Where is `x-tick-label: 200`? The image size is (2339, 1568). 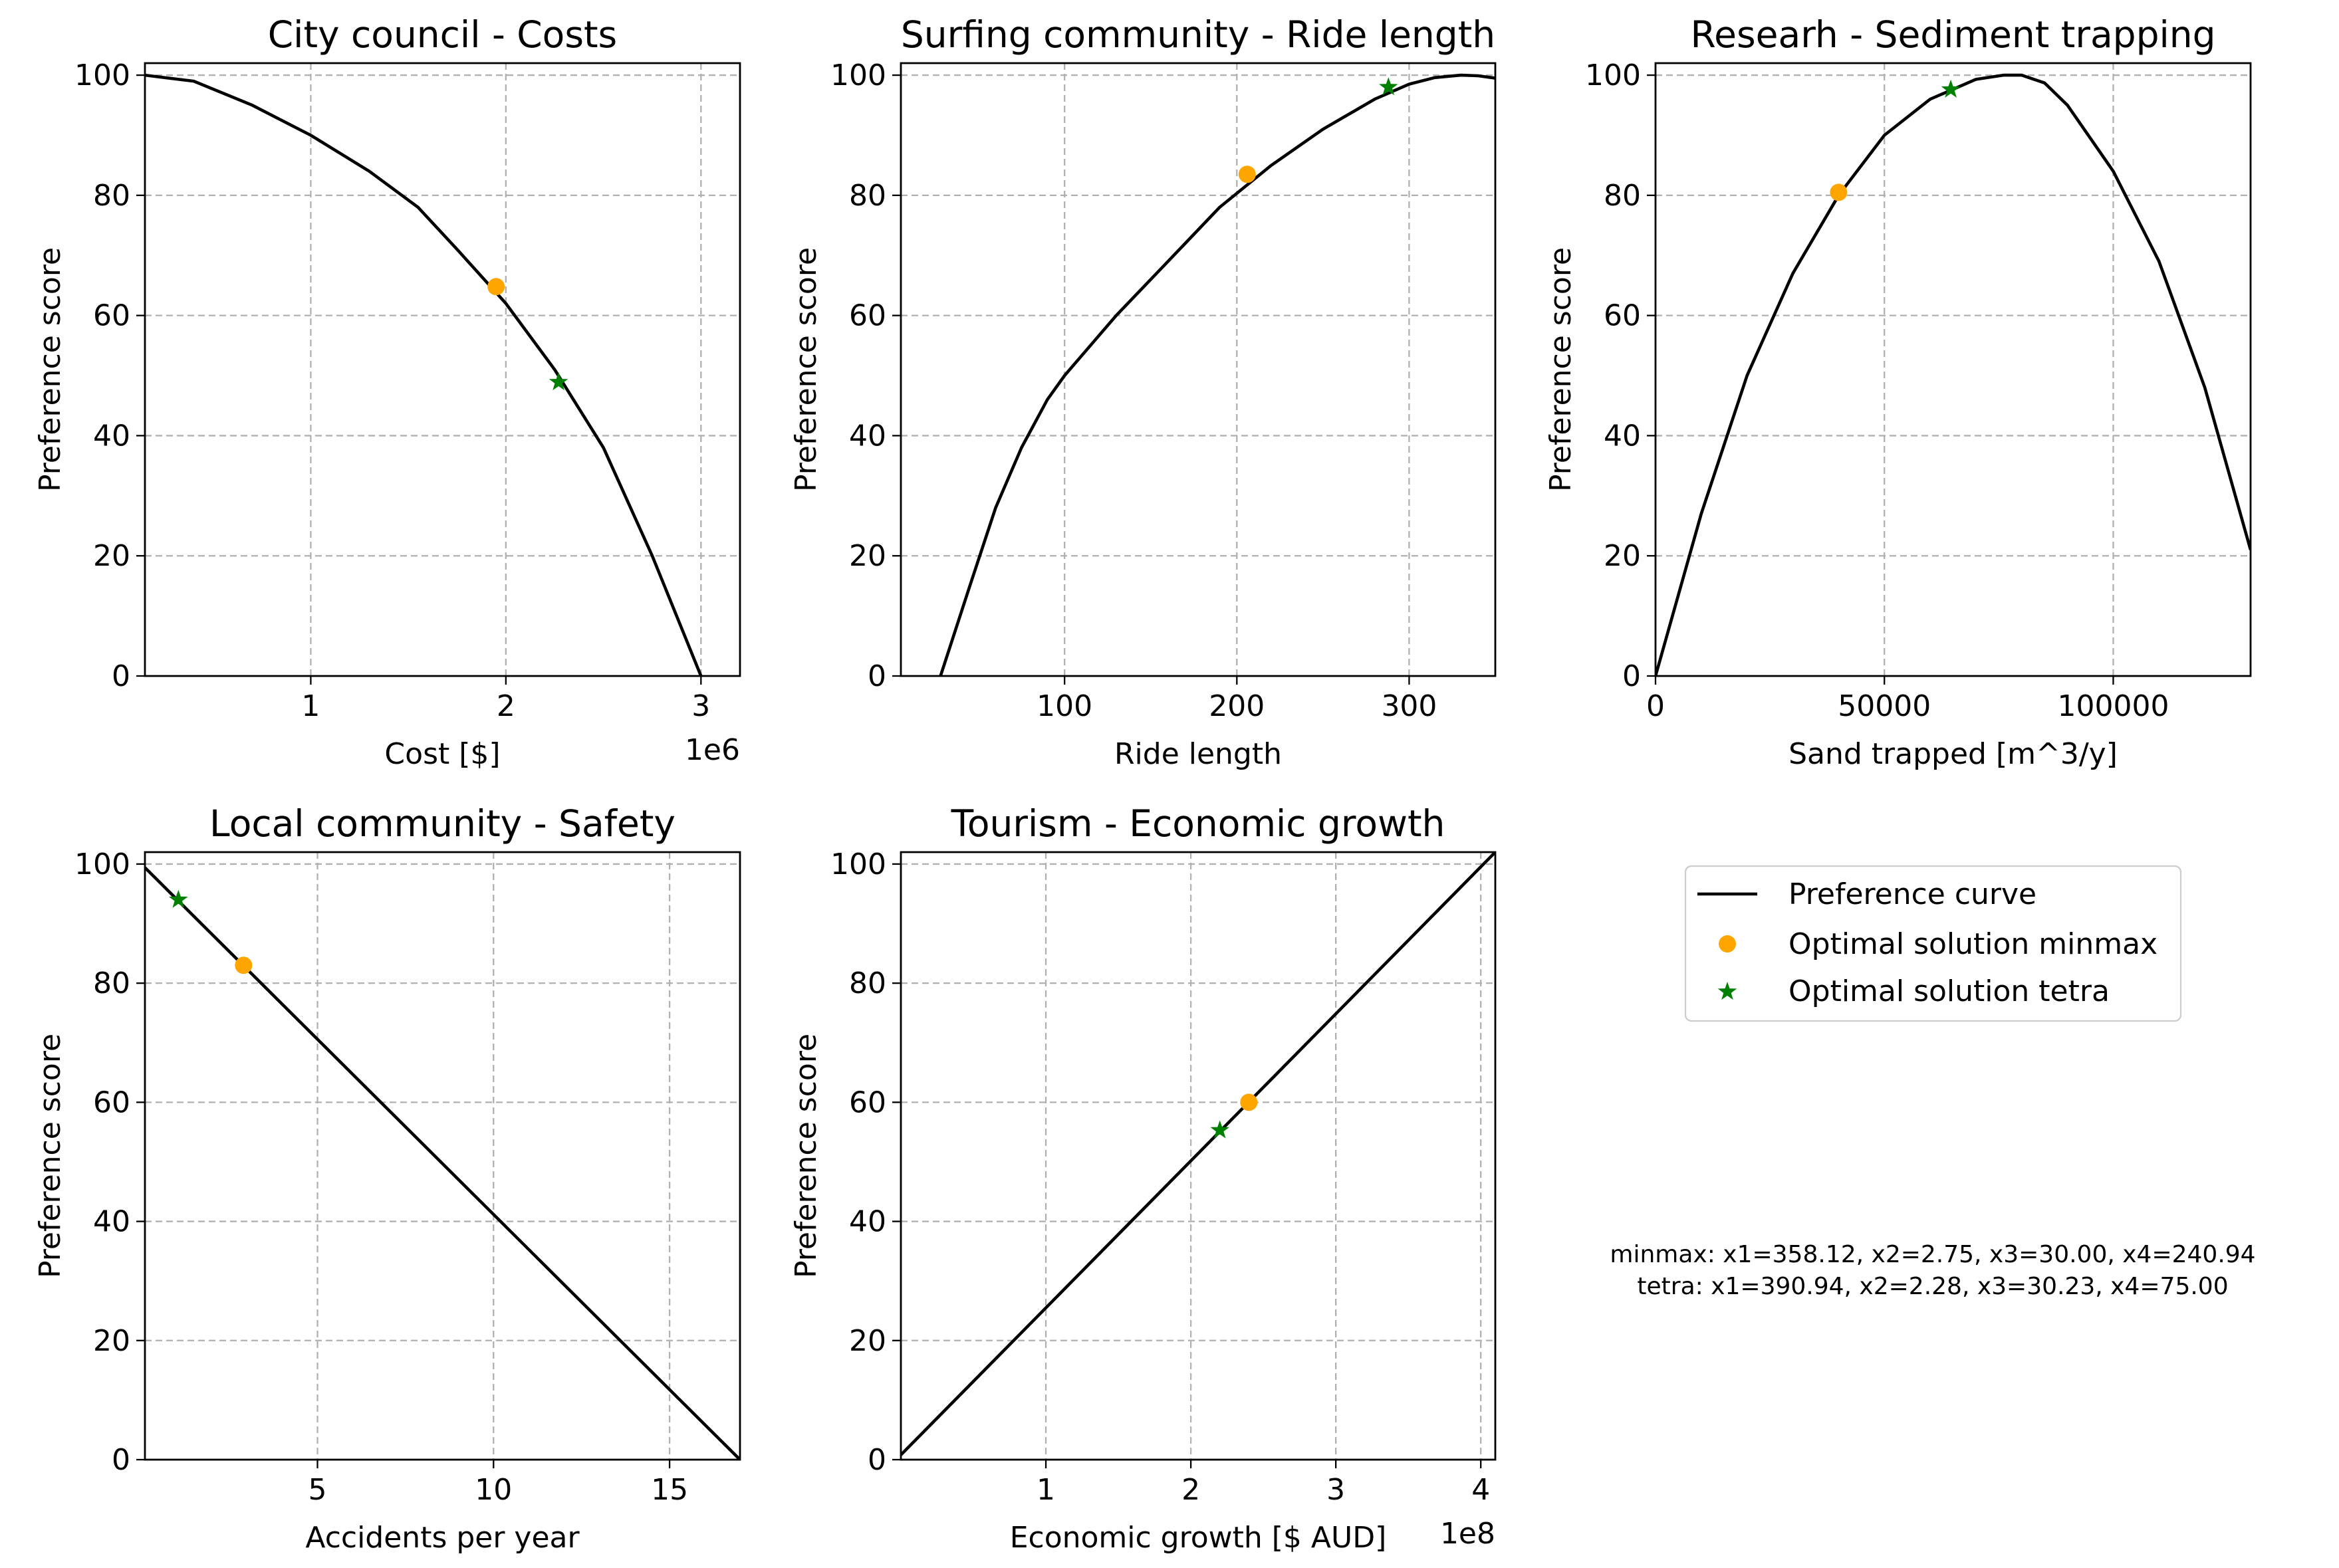
x-tick-label: 200 is located at coordinates (1237, 706).